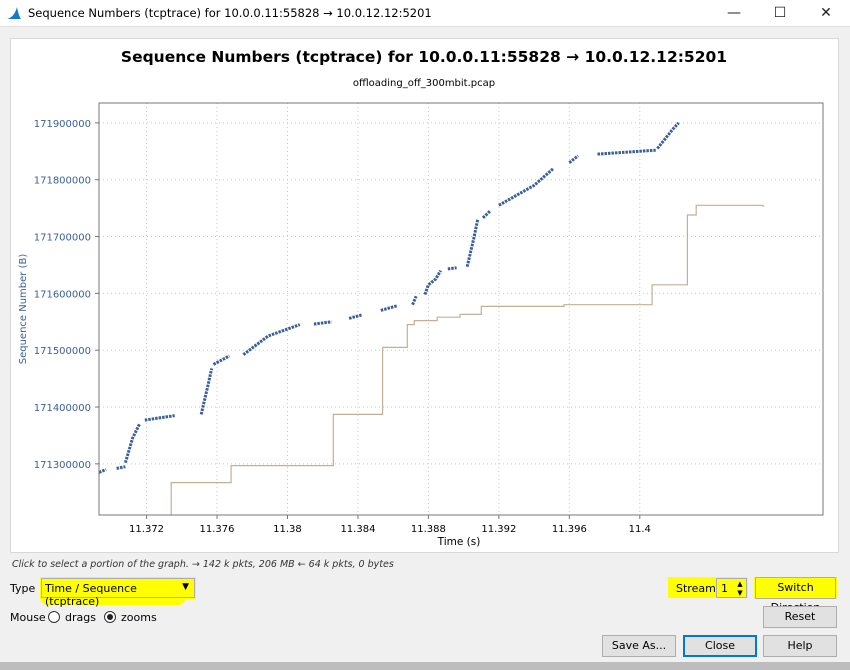 This screenshot has width=850, height=670. Describe the element at coordinates (720, 646) in the screenshot. I see `close-button: Close` at that location.